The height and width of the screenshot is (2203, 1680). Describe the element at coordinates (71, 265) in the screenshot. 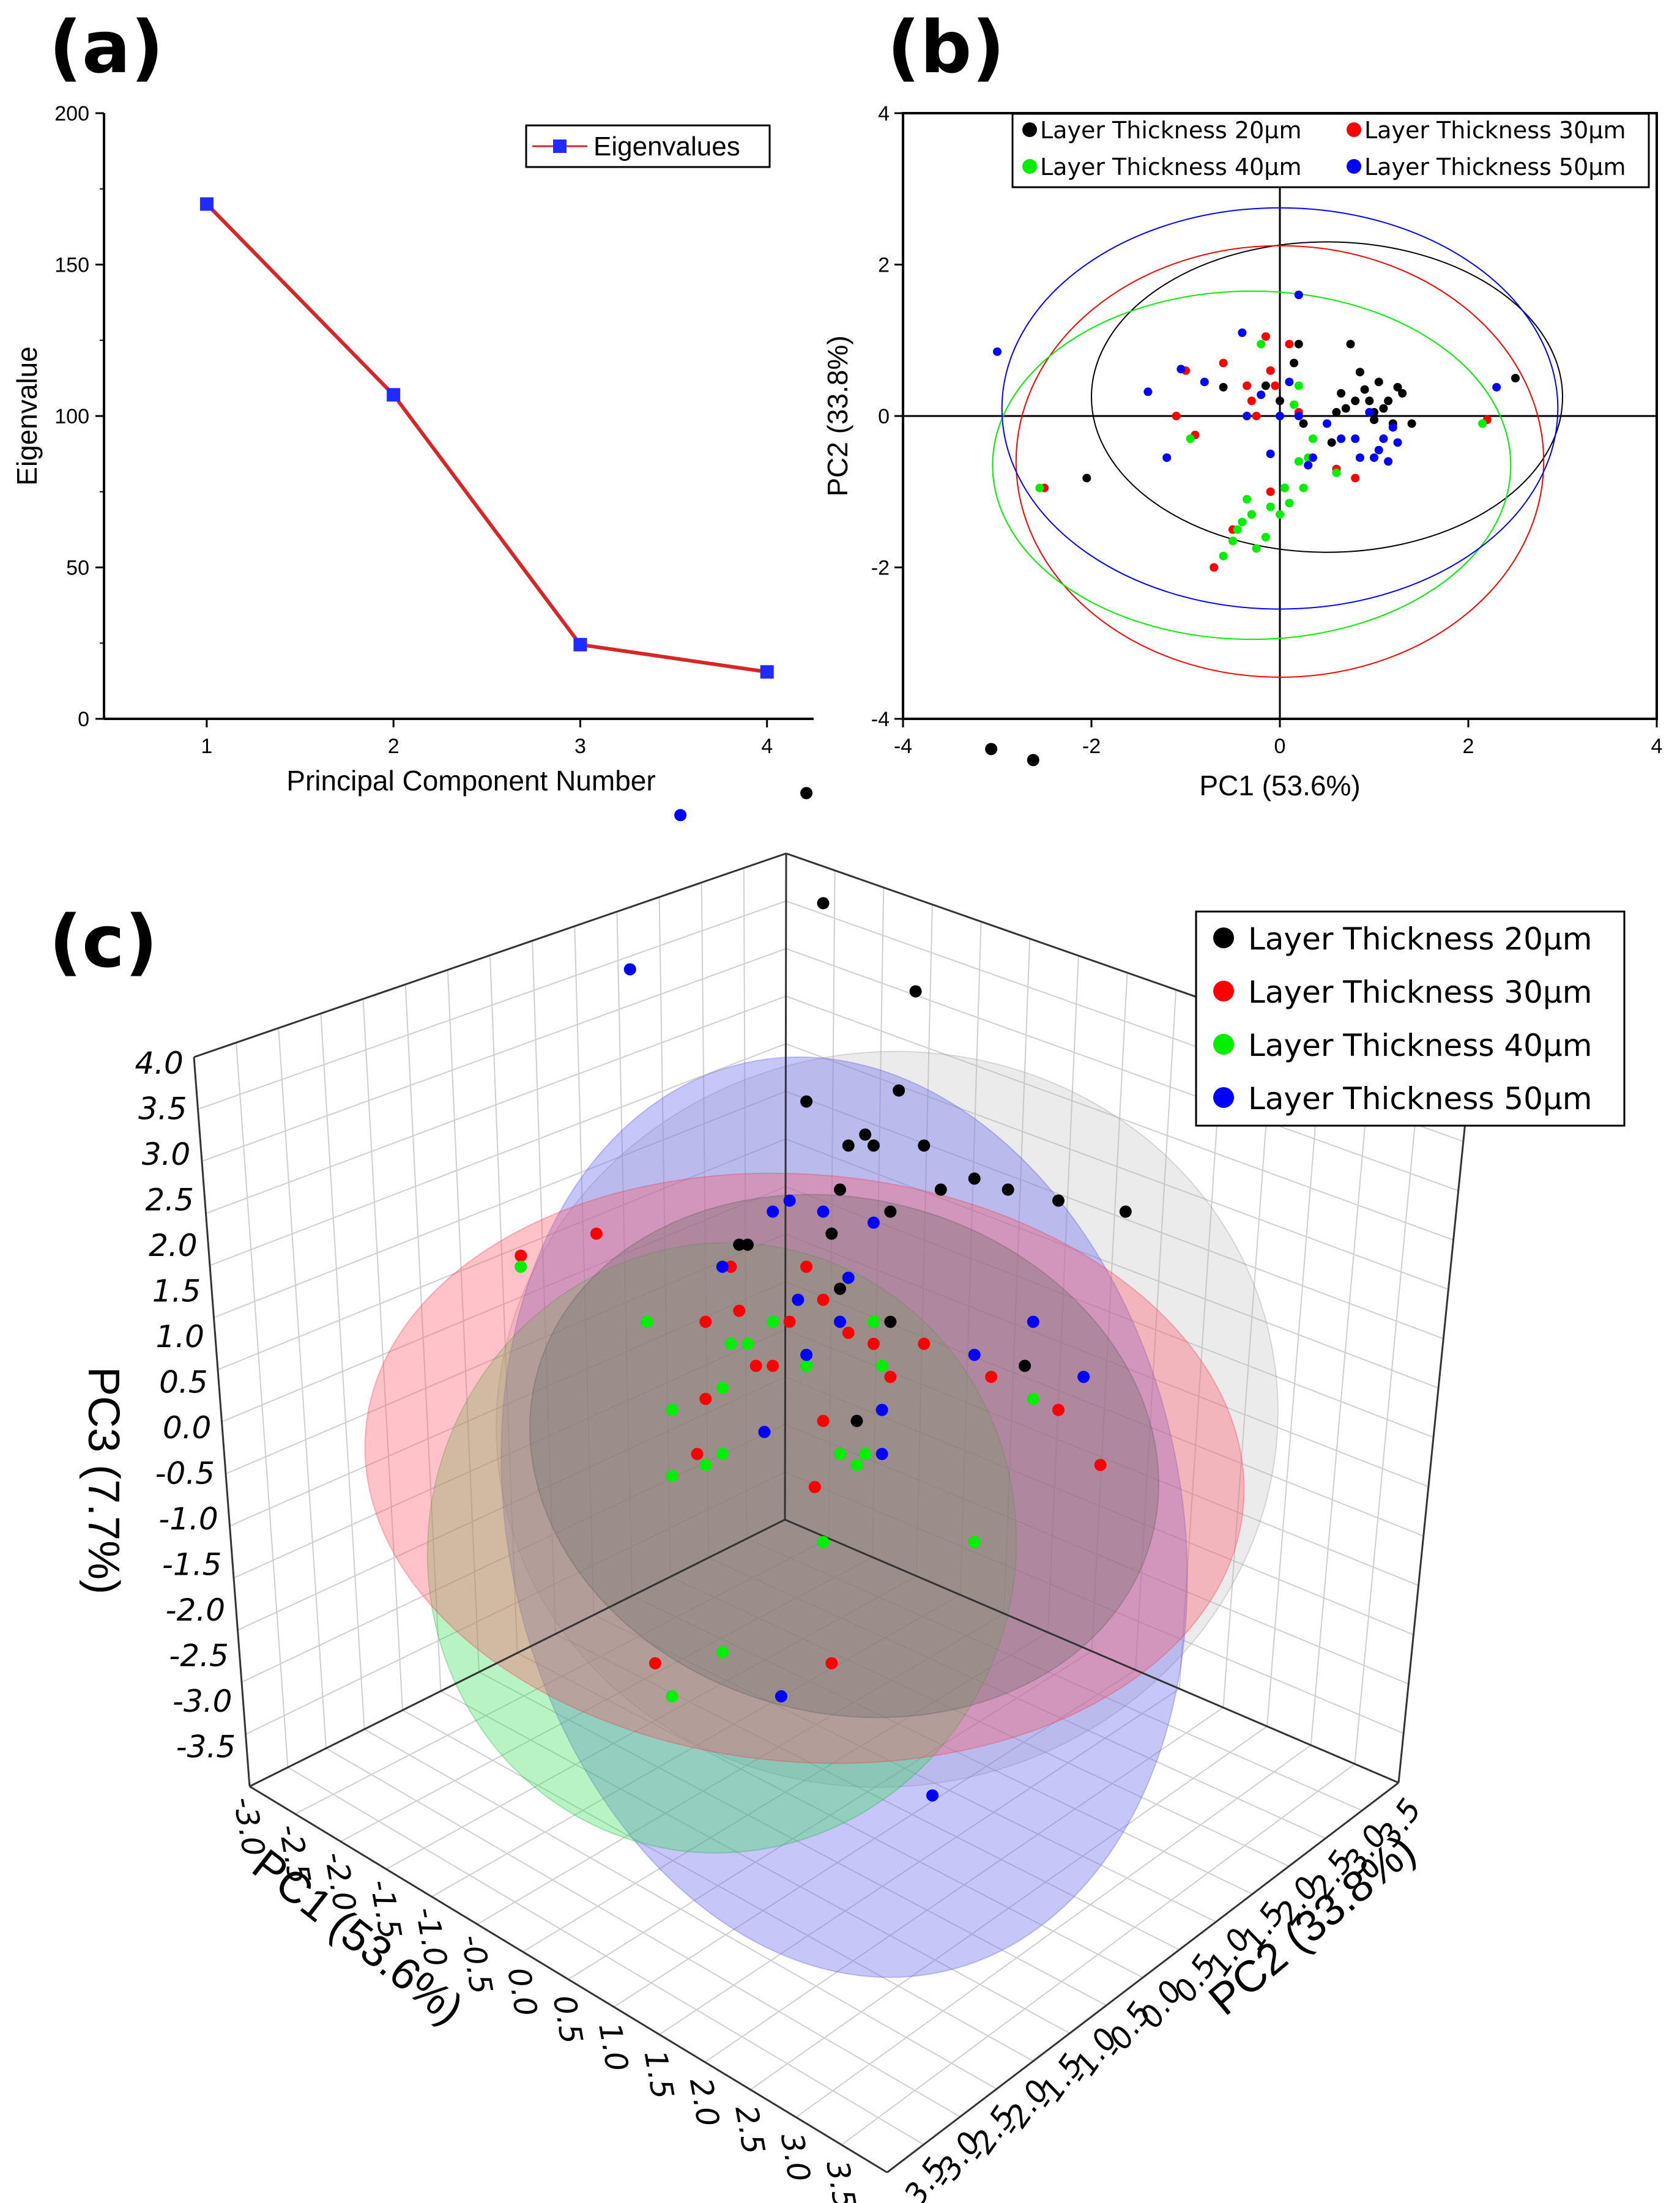

I see `y-tick-label: 150` at that location.